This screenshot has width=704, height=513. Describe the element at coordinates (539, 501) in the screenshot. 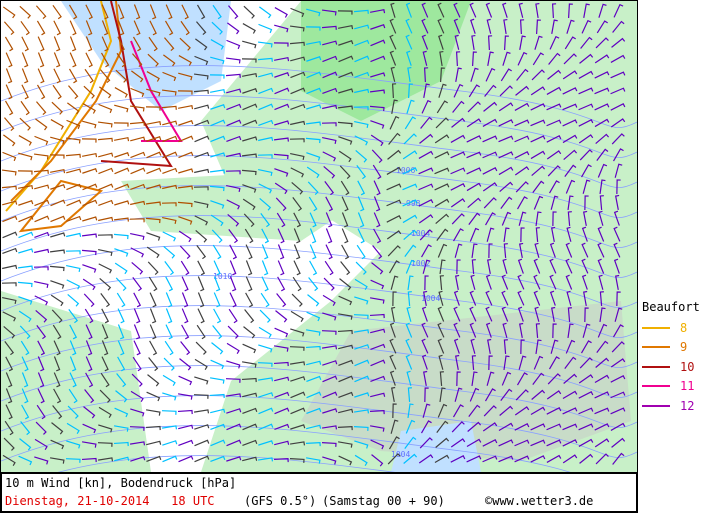

I see `copyright-link: ©www.wetter3.de` at that location.